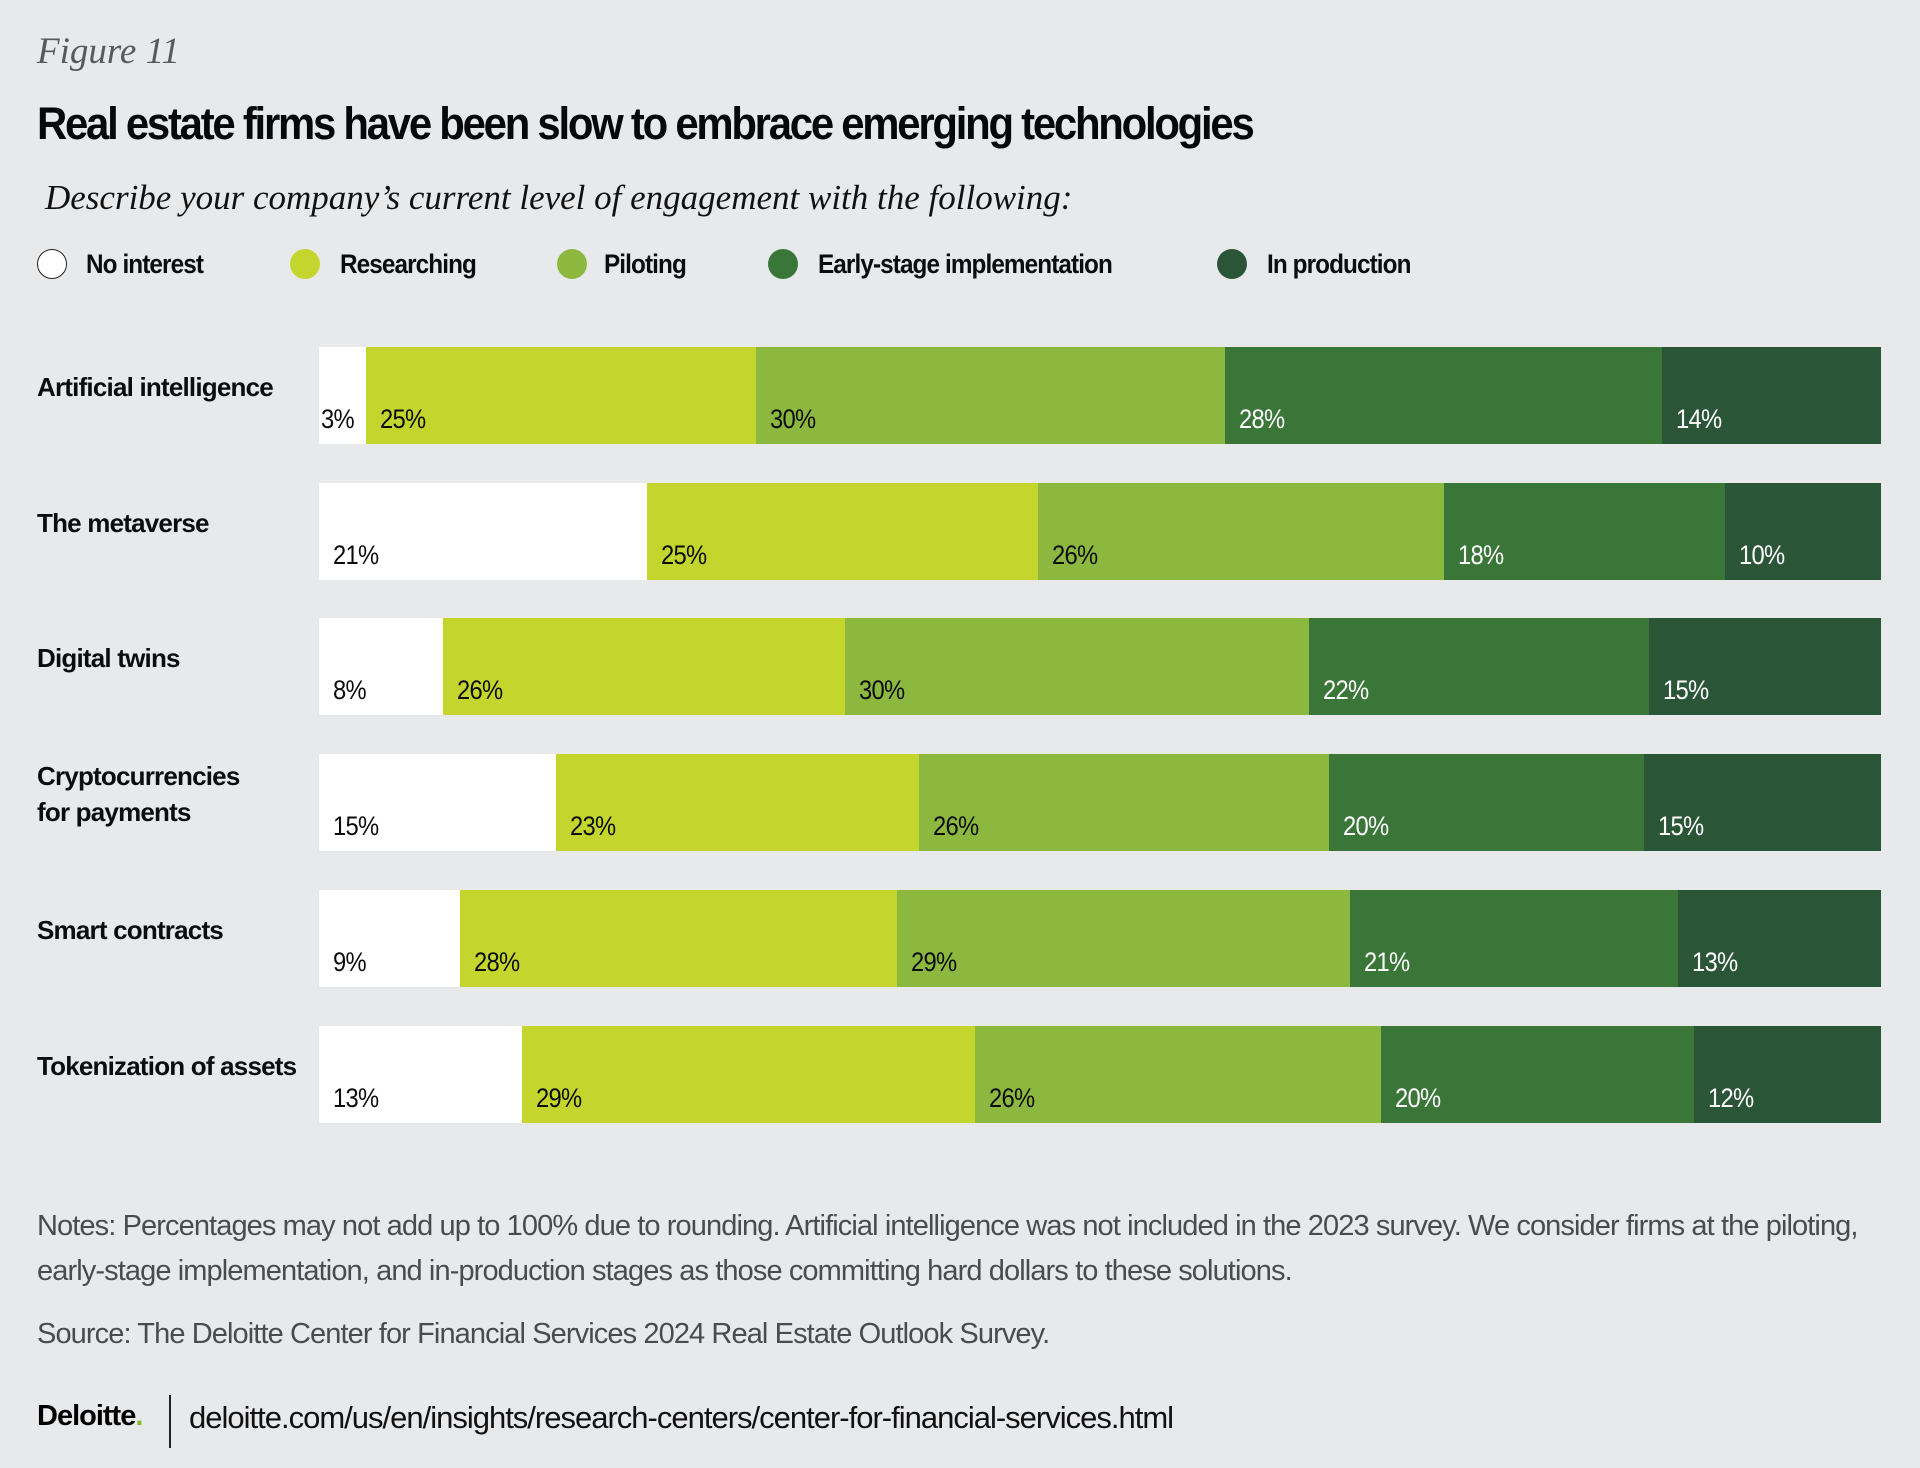  I want to click on bar-segment-researching: 23%, so click(737, 802).